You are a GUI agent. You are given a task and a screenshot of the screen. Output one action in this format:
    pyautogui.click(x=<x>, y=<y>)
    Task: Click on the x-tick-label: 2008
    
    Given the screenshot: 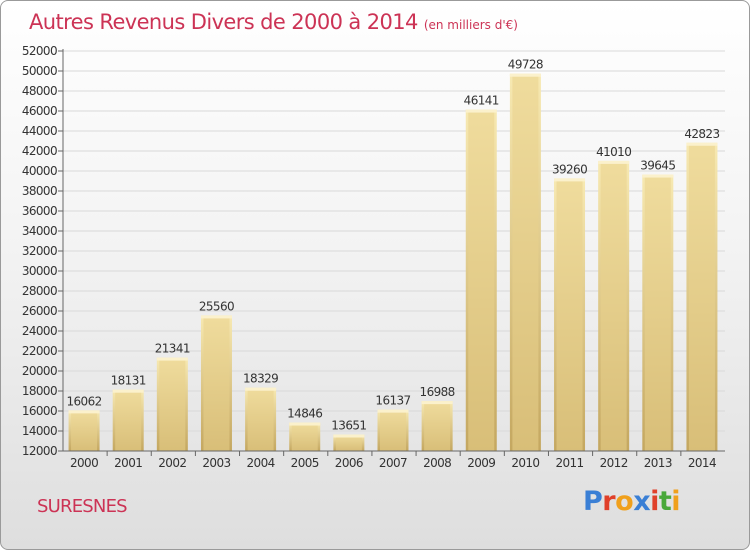 What is the action you would take?
    pyautogui.click(x=437, y=463)
    